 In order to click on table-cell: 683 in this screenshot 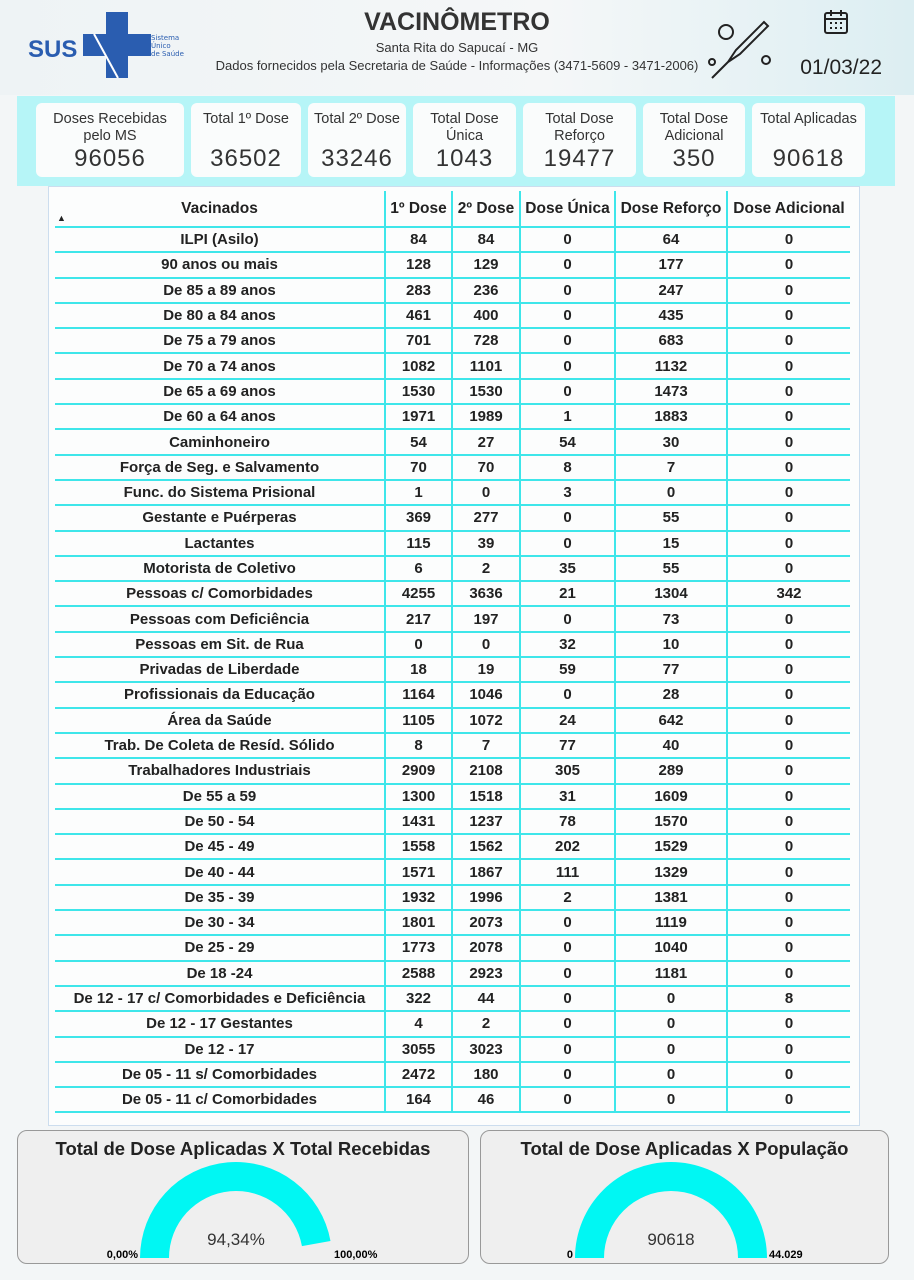, I will do `click(671, 341)`.